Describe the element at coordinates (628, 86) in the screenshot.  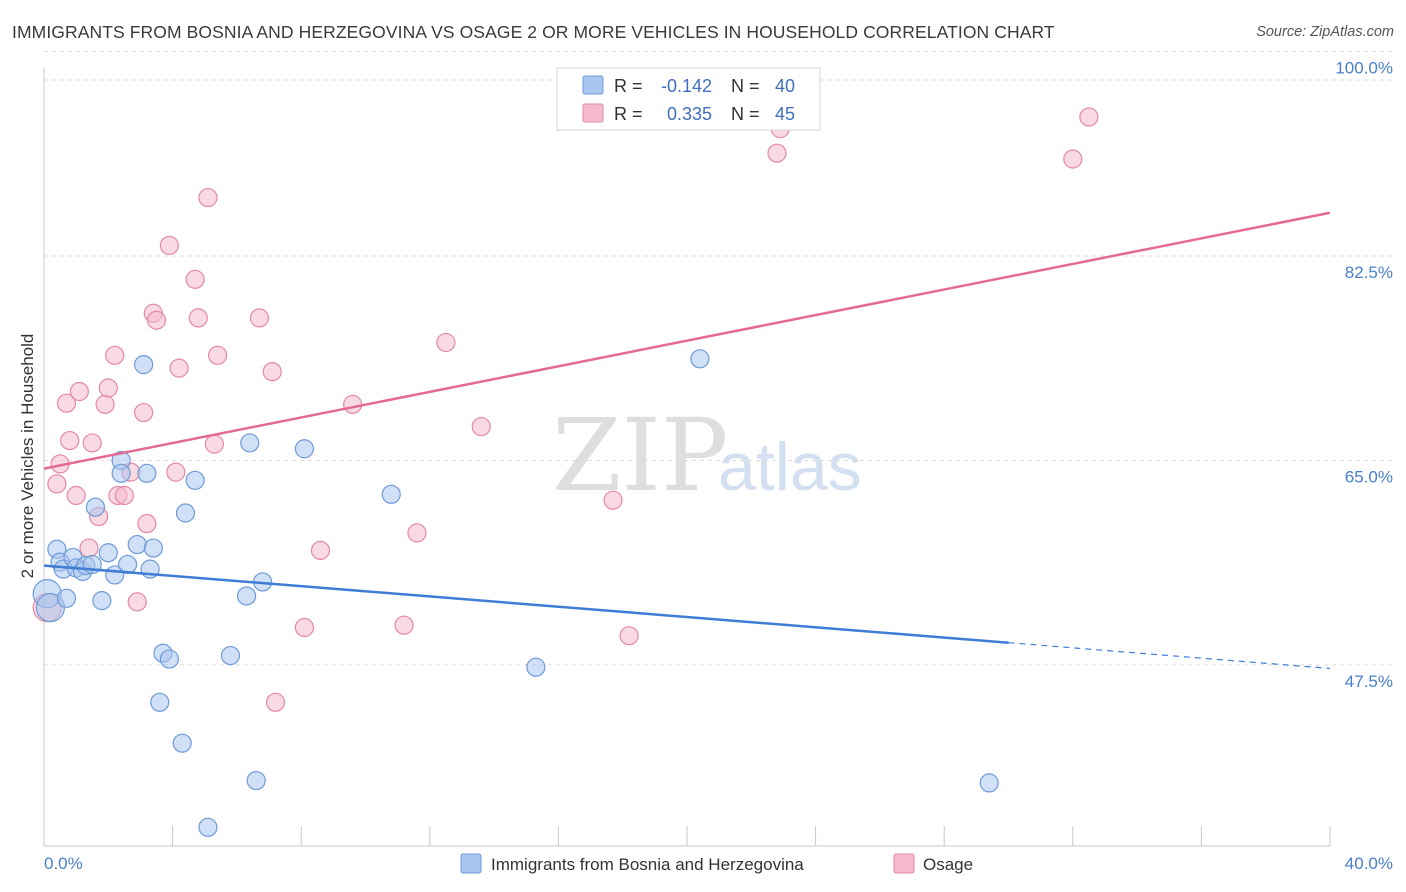
I see `stats-blue-r-label: R =` at that location.